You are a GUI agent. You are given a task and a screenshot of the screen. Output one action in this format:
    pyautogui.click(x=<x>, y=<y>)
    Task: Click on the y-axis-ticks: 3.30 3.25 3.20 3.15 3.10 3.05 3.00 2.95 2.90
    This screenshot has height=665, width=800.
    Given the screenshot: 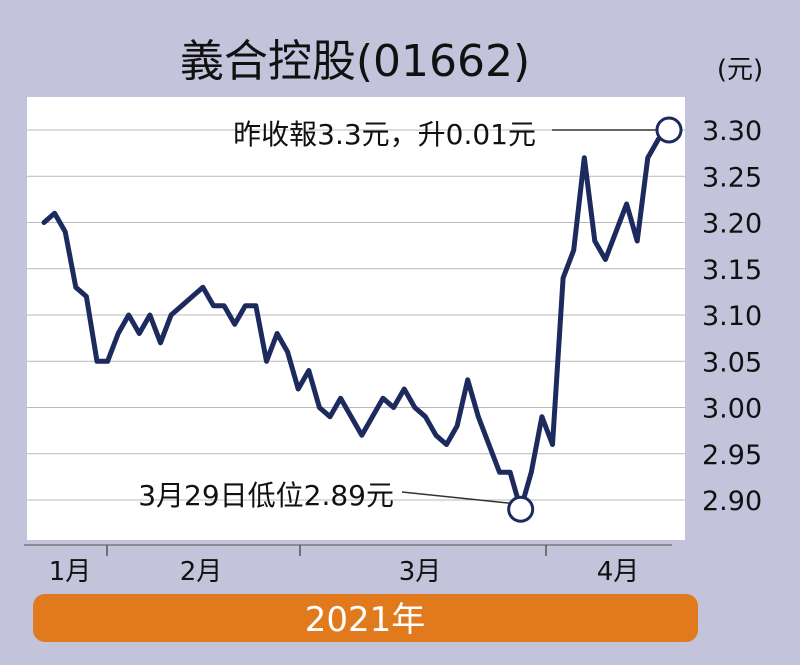 What is the action you would take?
    pyautogui.click(x=732, y=316)
    